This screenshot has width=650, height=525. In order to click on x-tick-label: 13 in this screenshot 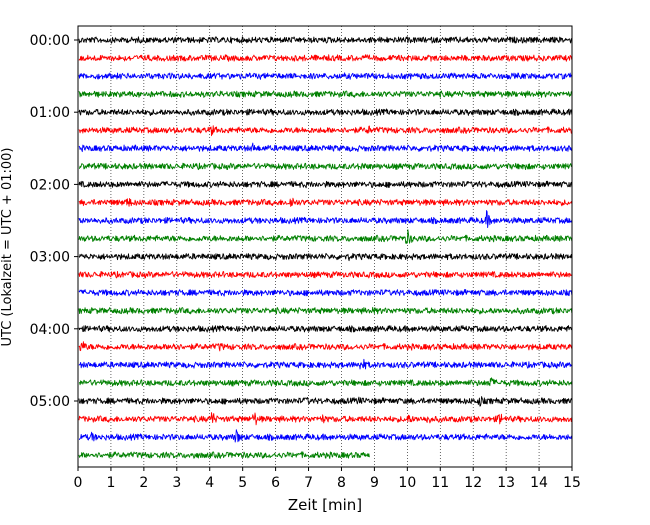, I will do `click(506, 483)`.